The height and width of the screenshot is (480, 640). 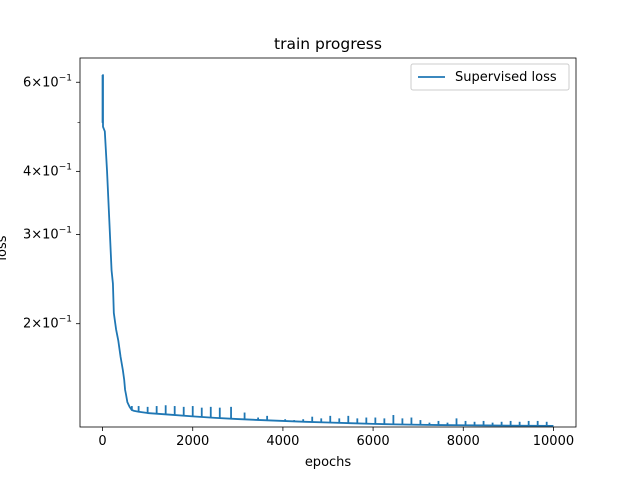 What do you see at coordinates (41, 324) in the screenshot?
I see `y-tick-label-base: 2×10` at bounding box center [41, 324].